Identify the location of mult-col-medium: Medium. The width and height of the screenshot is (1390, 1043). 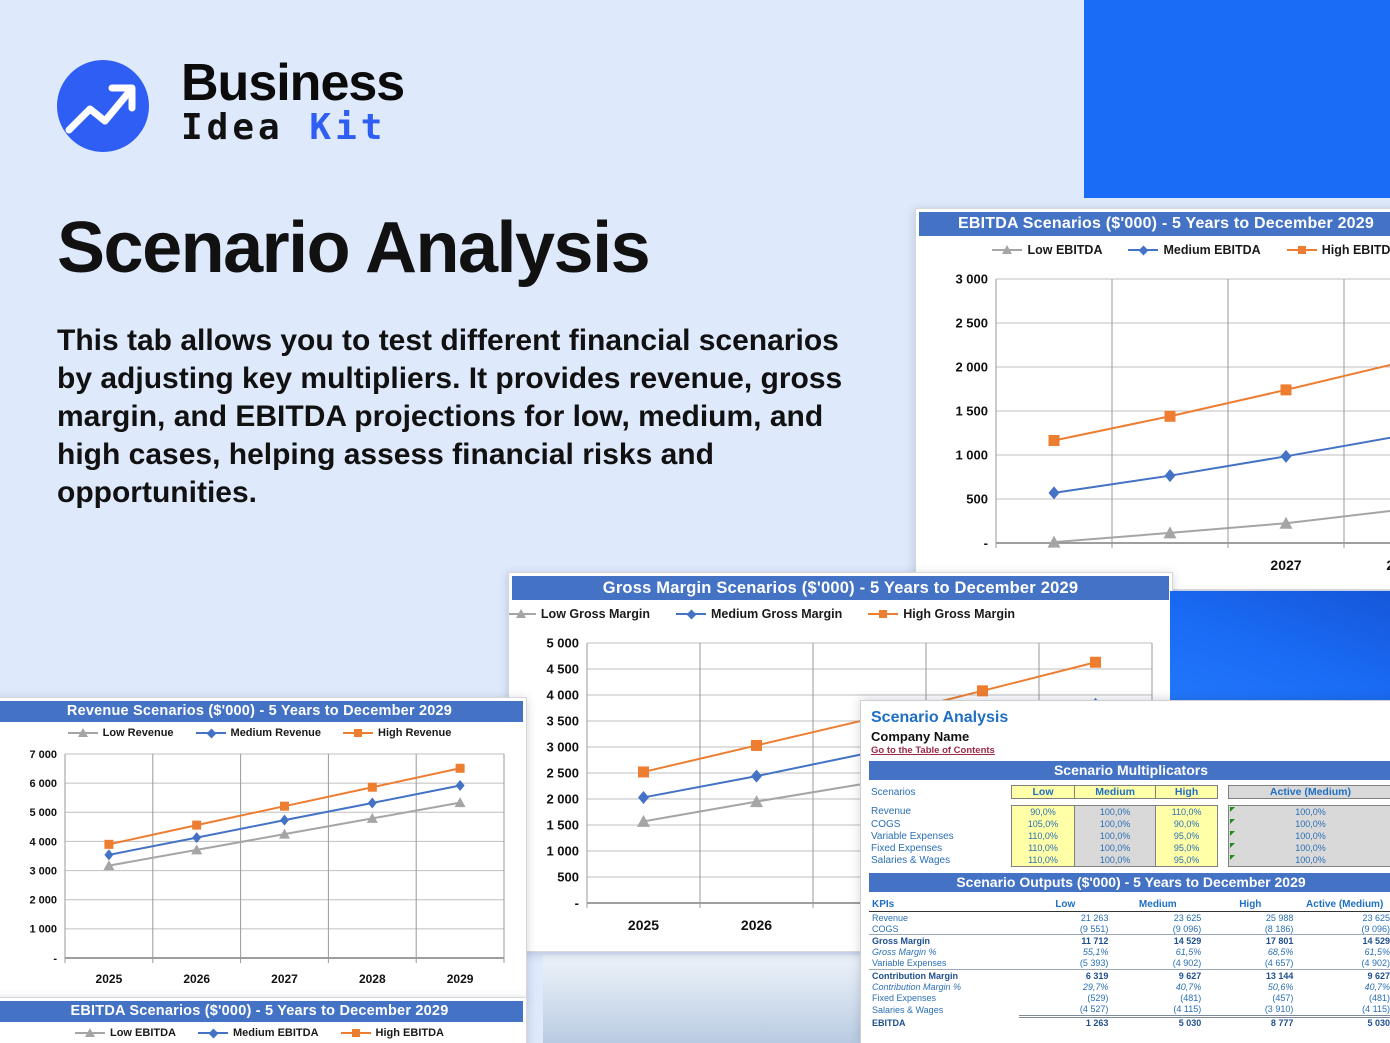
(1115, 792).